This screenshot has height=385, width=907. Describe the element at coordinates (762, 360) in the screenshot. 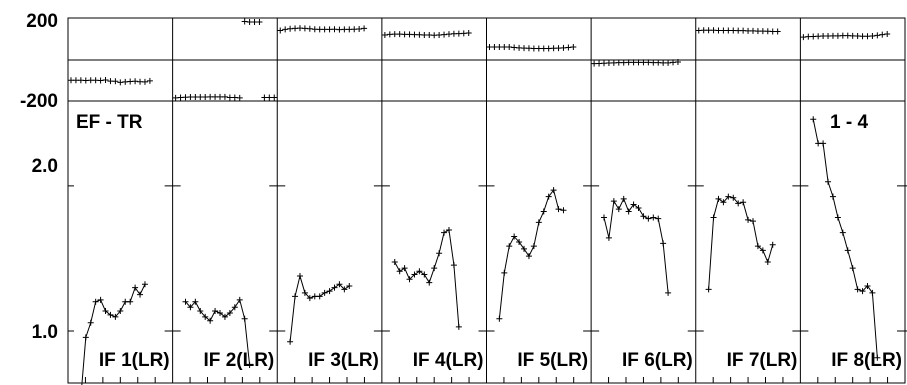

I see `panel-label: IF 7(LR)` at that location.